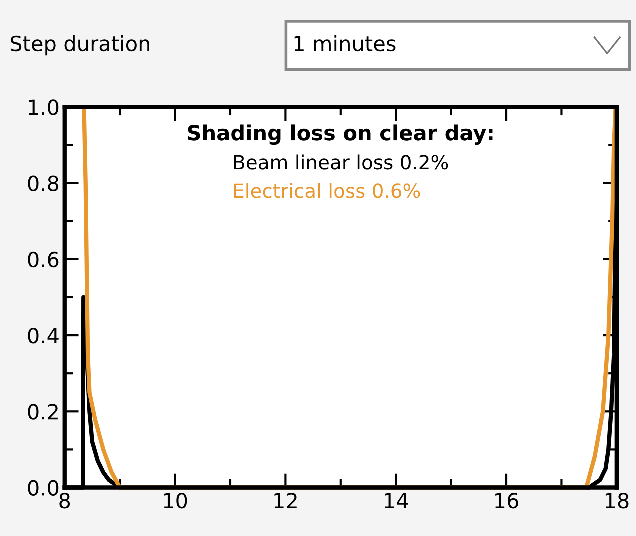 The width and height of the screenshot is (636, 536). What do you see at coordinates (80, 45) in the screenshot?
I see `text: Step duration` at bounding box center [80, 45].